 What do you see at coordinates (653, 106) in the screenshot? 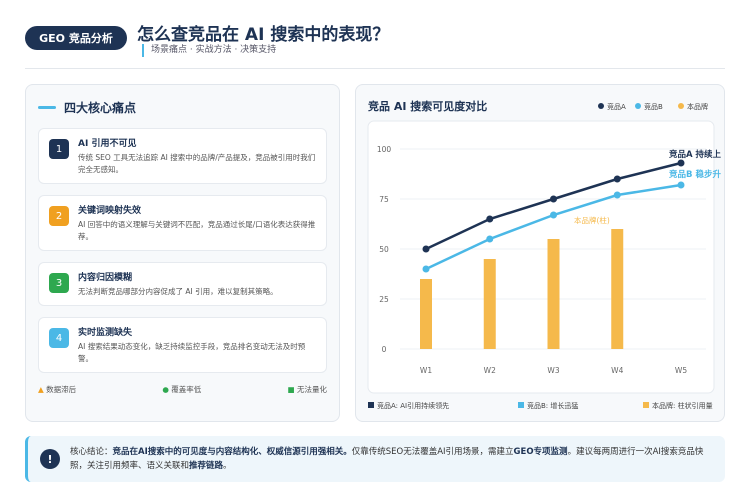
I see `legend-label: 竞品B` at bounding box center [653, 106].